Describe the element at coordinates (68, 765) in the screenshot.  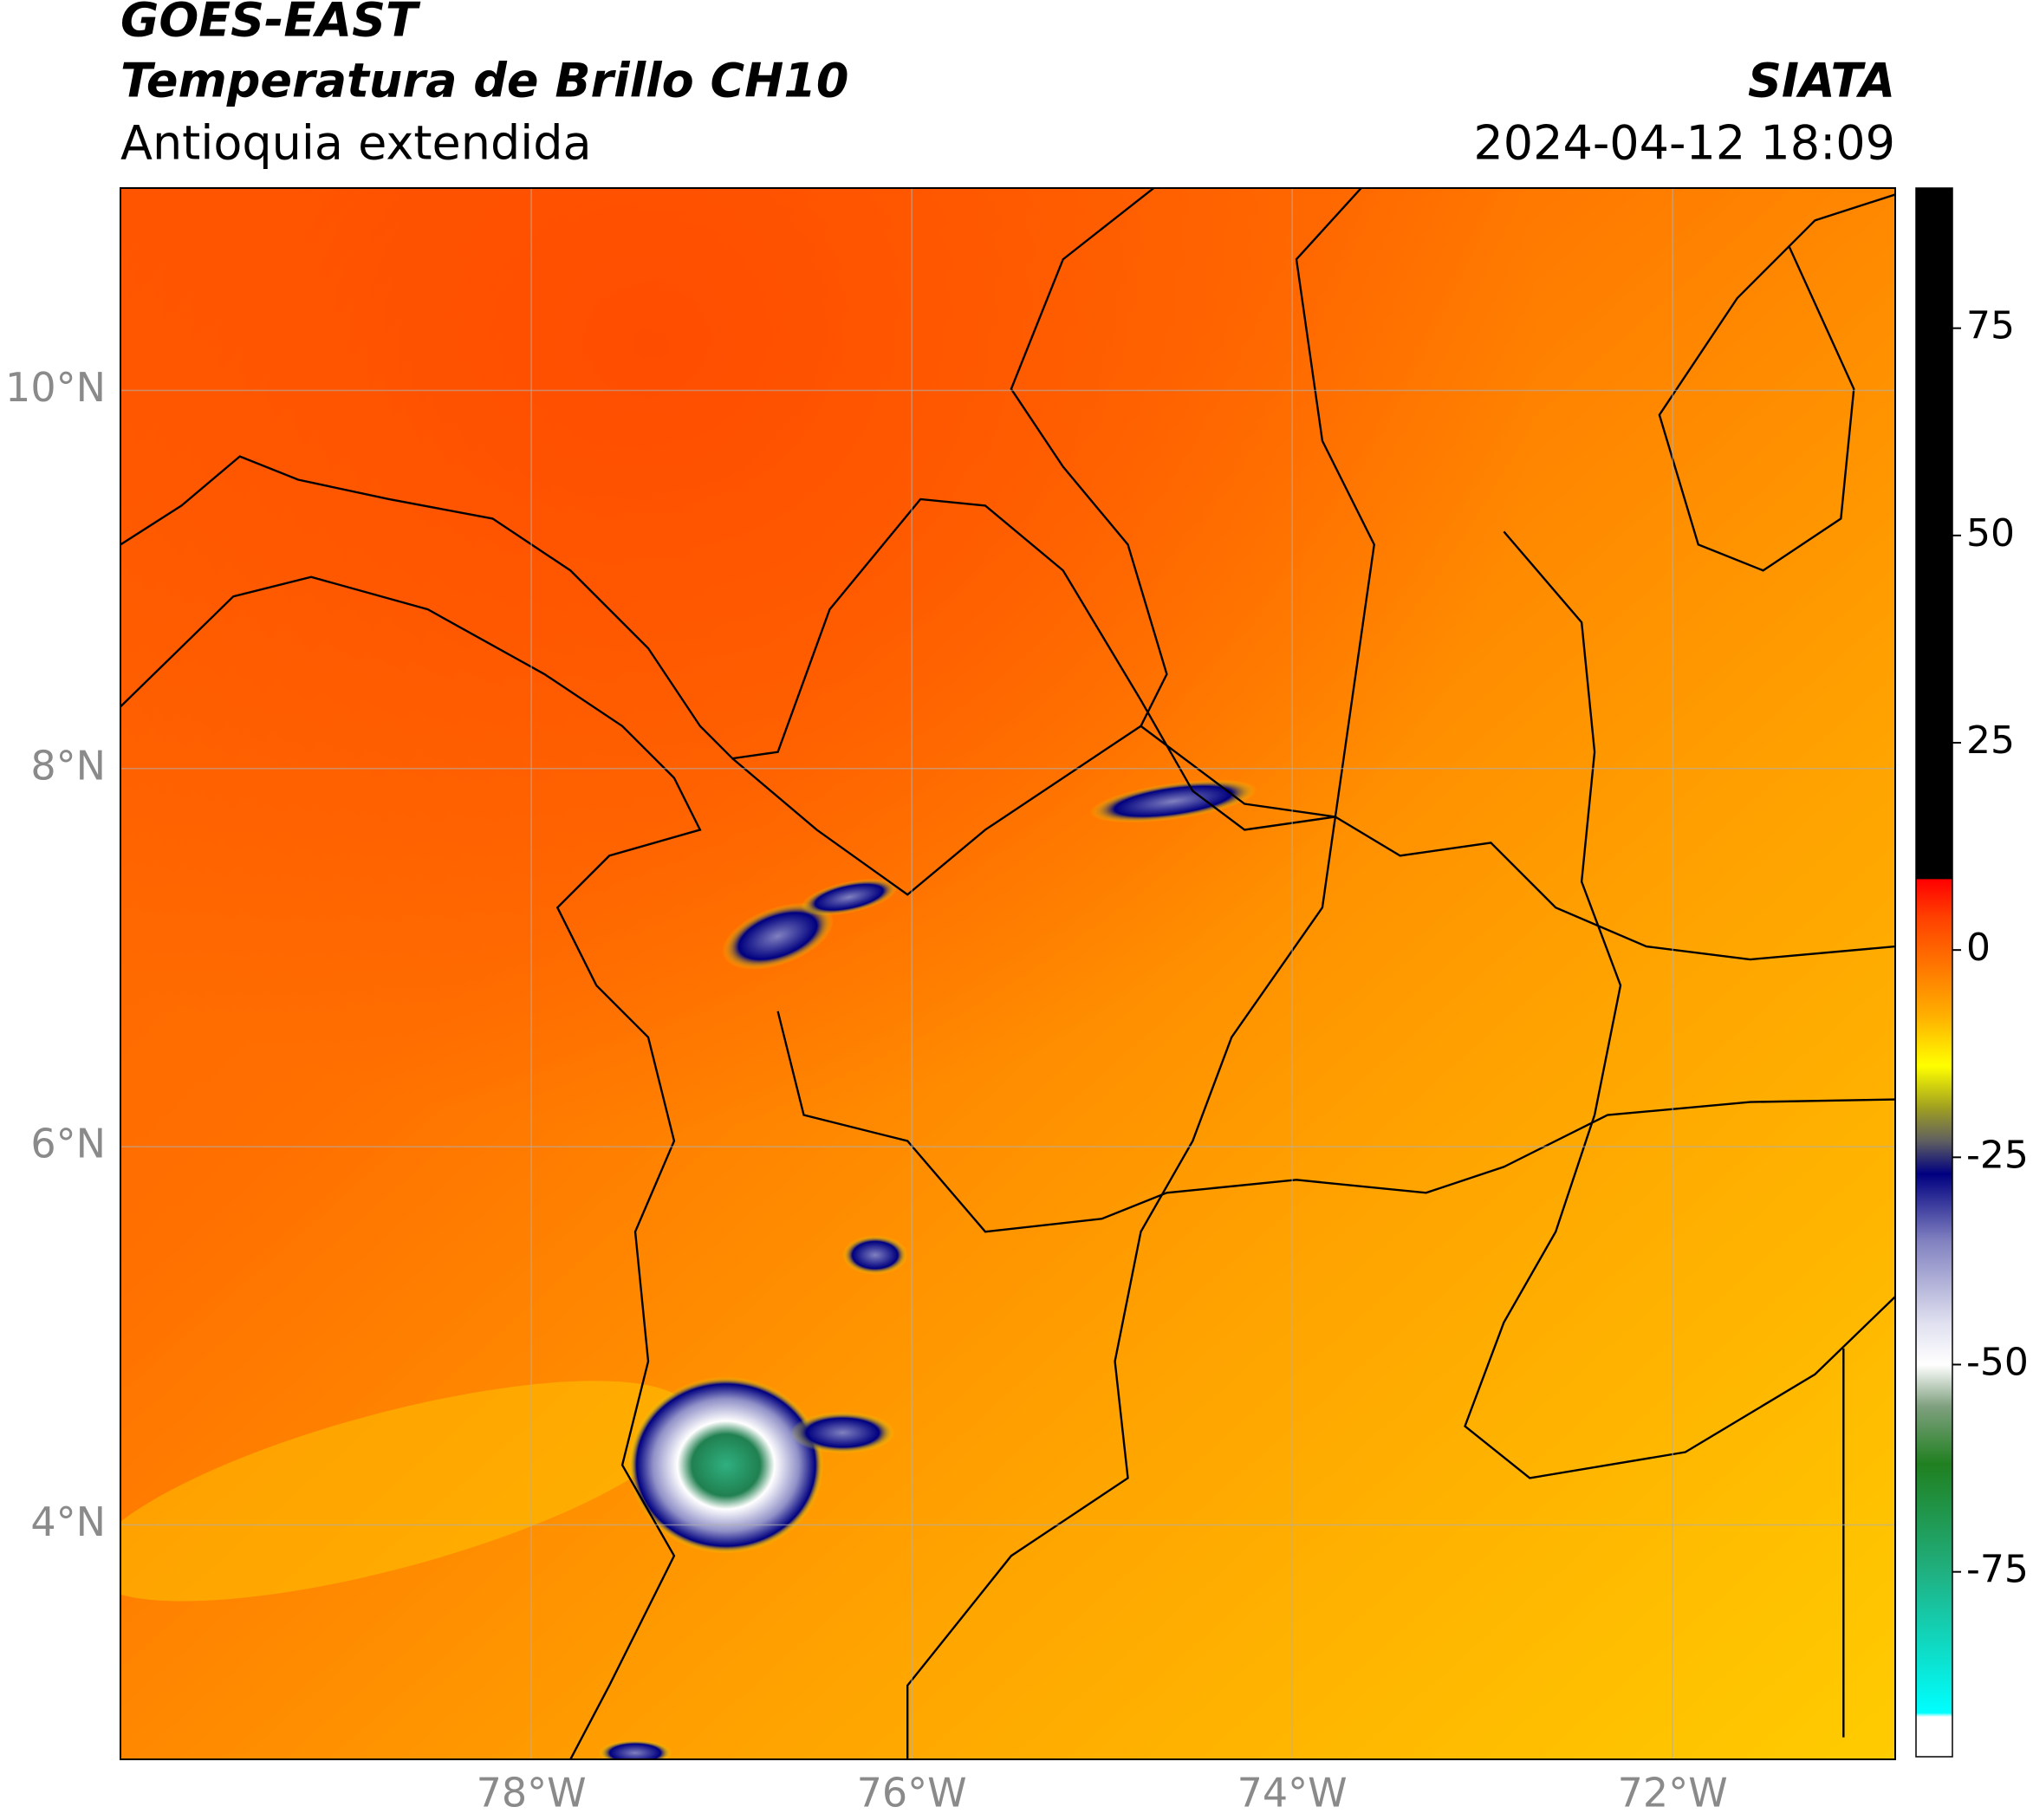
I see `y-tick-label: 8°N` at that location.